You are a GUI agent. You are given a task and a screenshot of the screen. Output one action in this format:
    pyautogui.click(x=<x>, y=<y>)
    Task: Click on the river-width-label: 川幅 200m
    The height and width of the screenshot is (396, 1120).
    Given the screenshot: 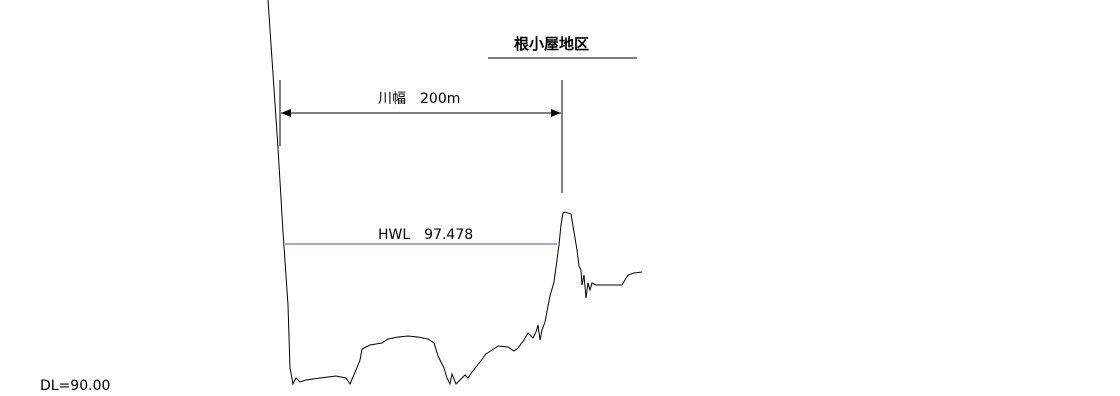 What is the action you would take?
    pyautogui.click(x=419, y=99)
    